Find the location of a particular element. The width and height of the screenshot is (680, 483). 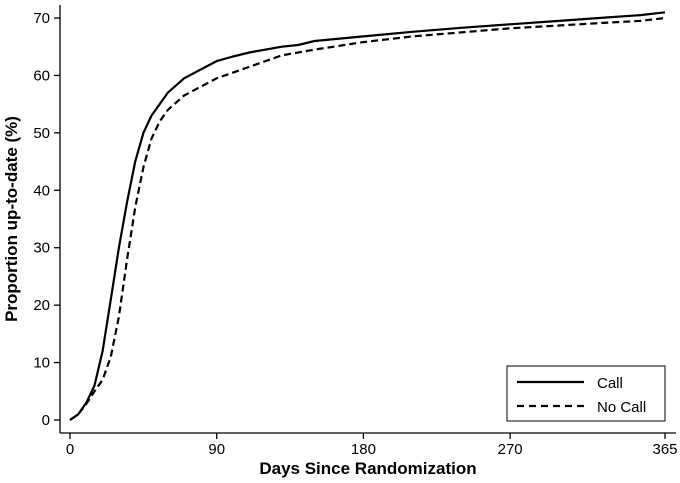

x-tick-label-0: 0 is located at coordinates (70, 449).